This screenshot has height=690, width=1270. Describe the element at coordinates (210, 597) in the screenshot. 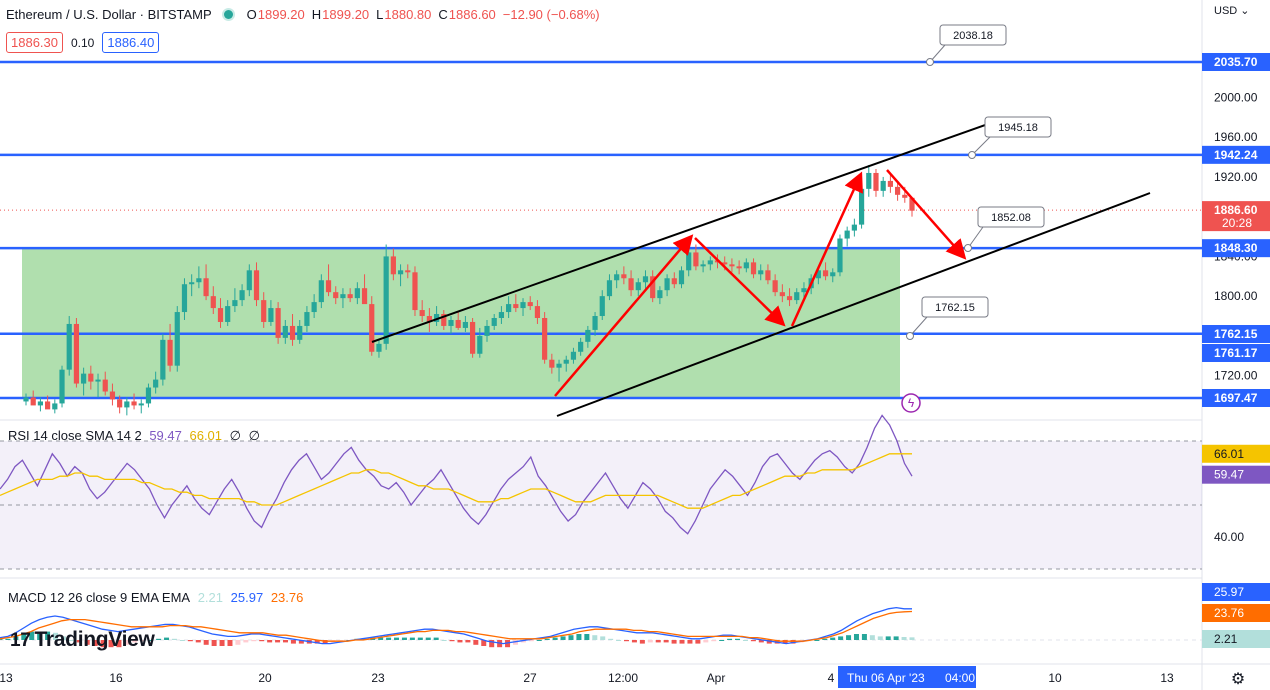

I see `macd-hist-legend-value: 2.21` at that location.